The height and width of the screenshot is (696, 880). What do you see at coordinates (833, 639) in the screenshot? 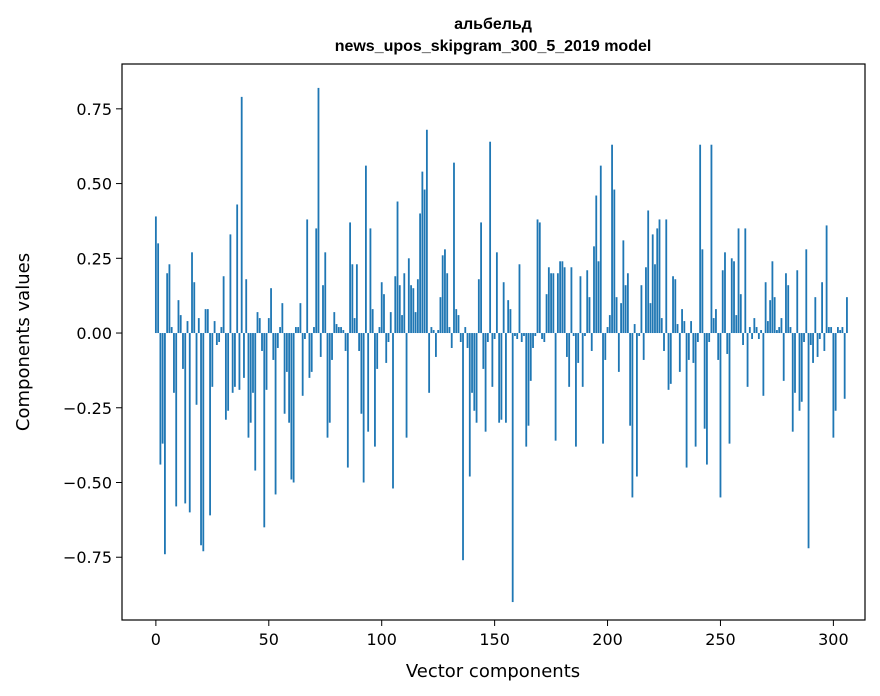
I see `x-tick-label: 300` at bounding box center [833, 639].